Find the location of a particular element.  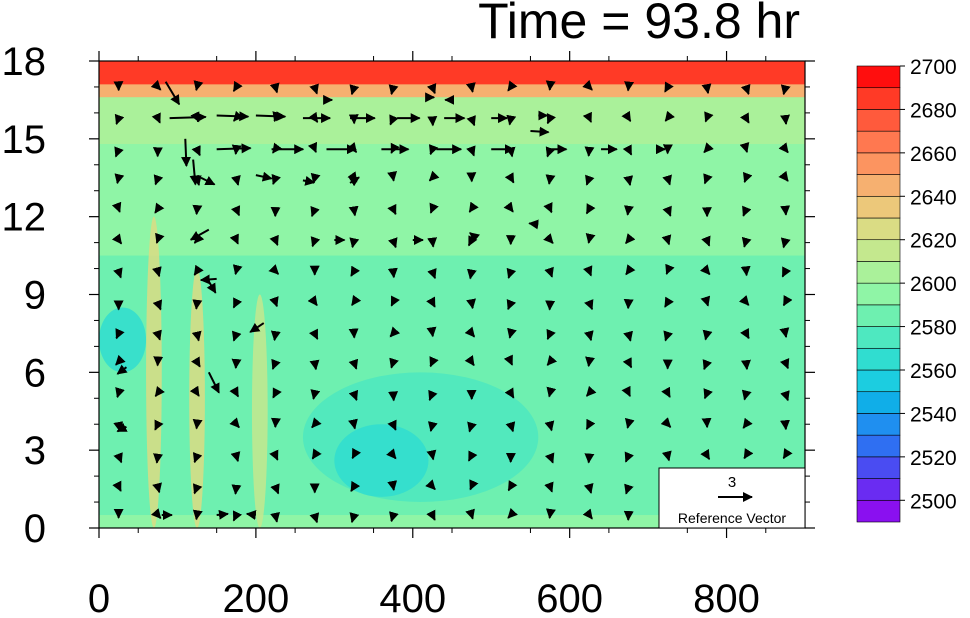

colorbar-label: 2580 is located at coordinates (933, 328).